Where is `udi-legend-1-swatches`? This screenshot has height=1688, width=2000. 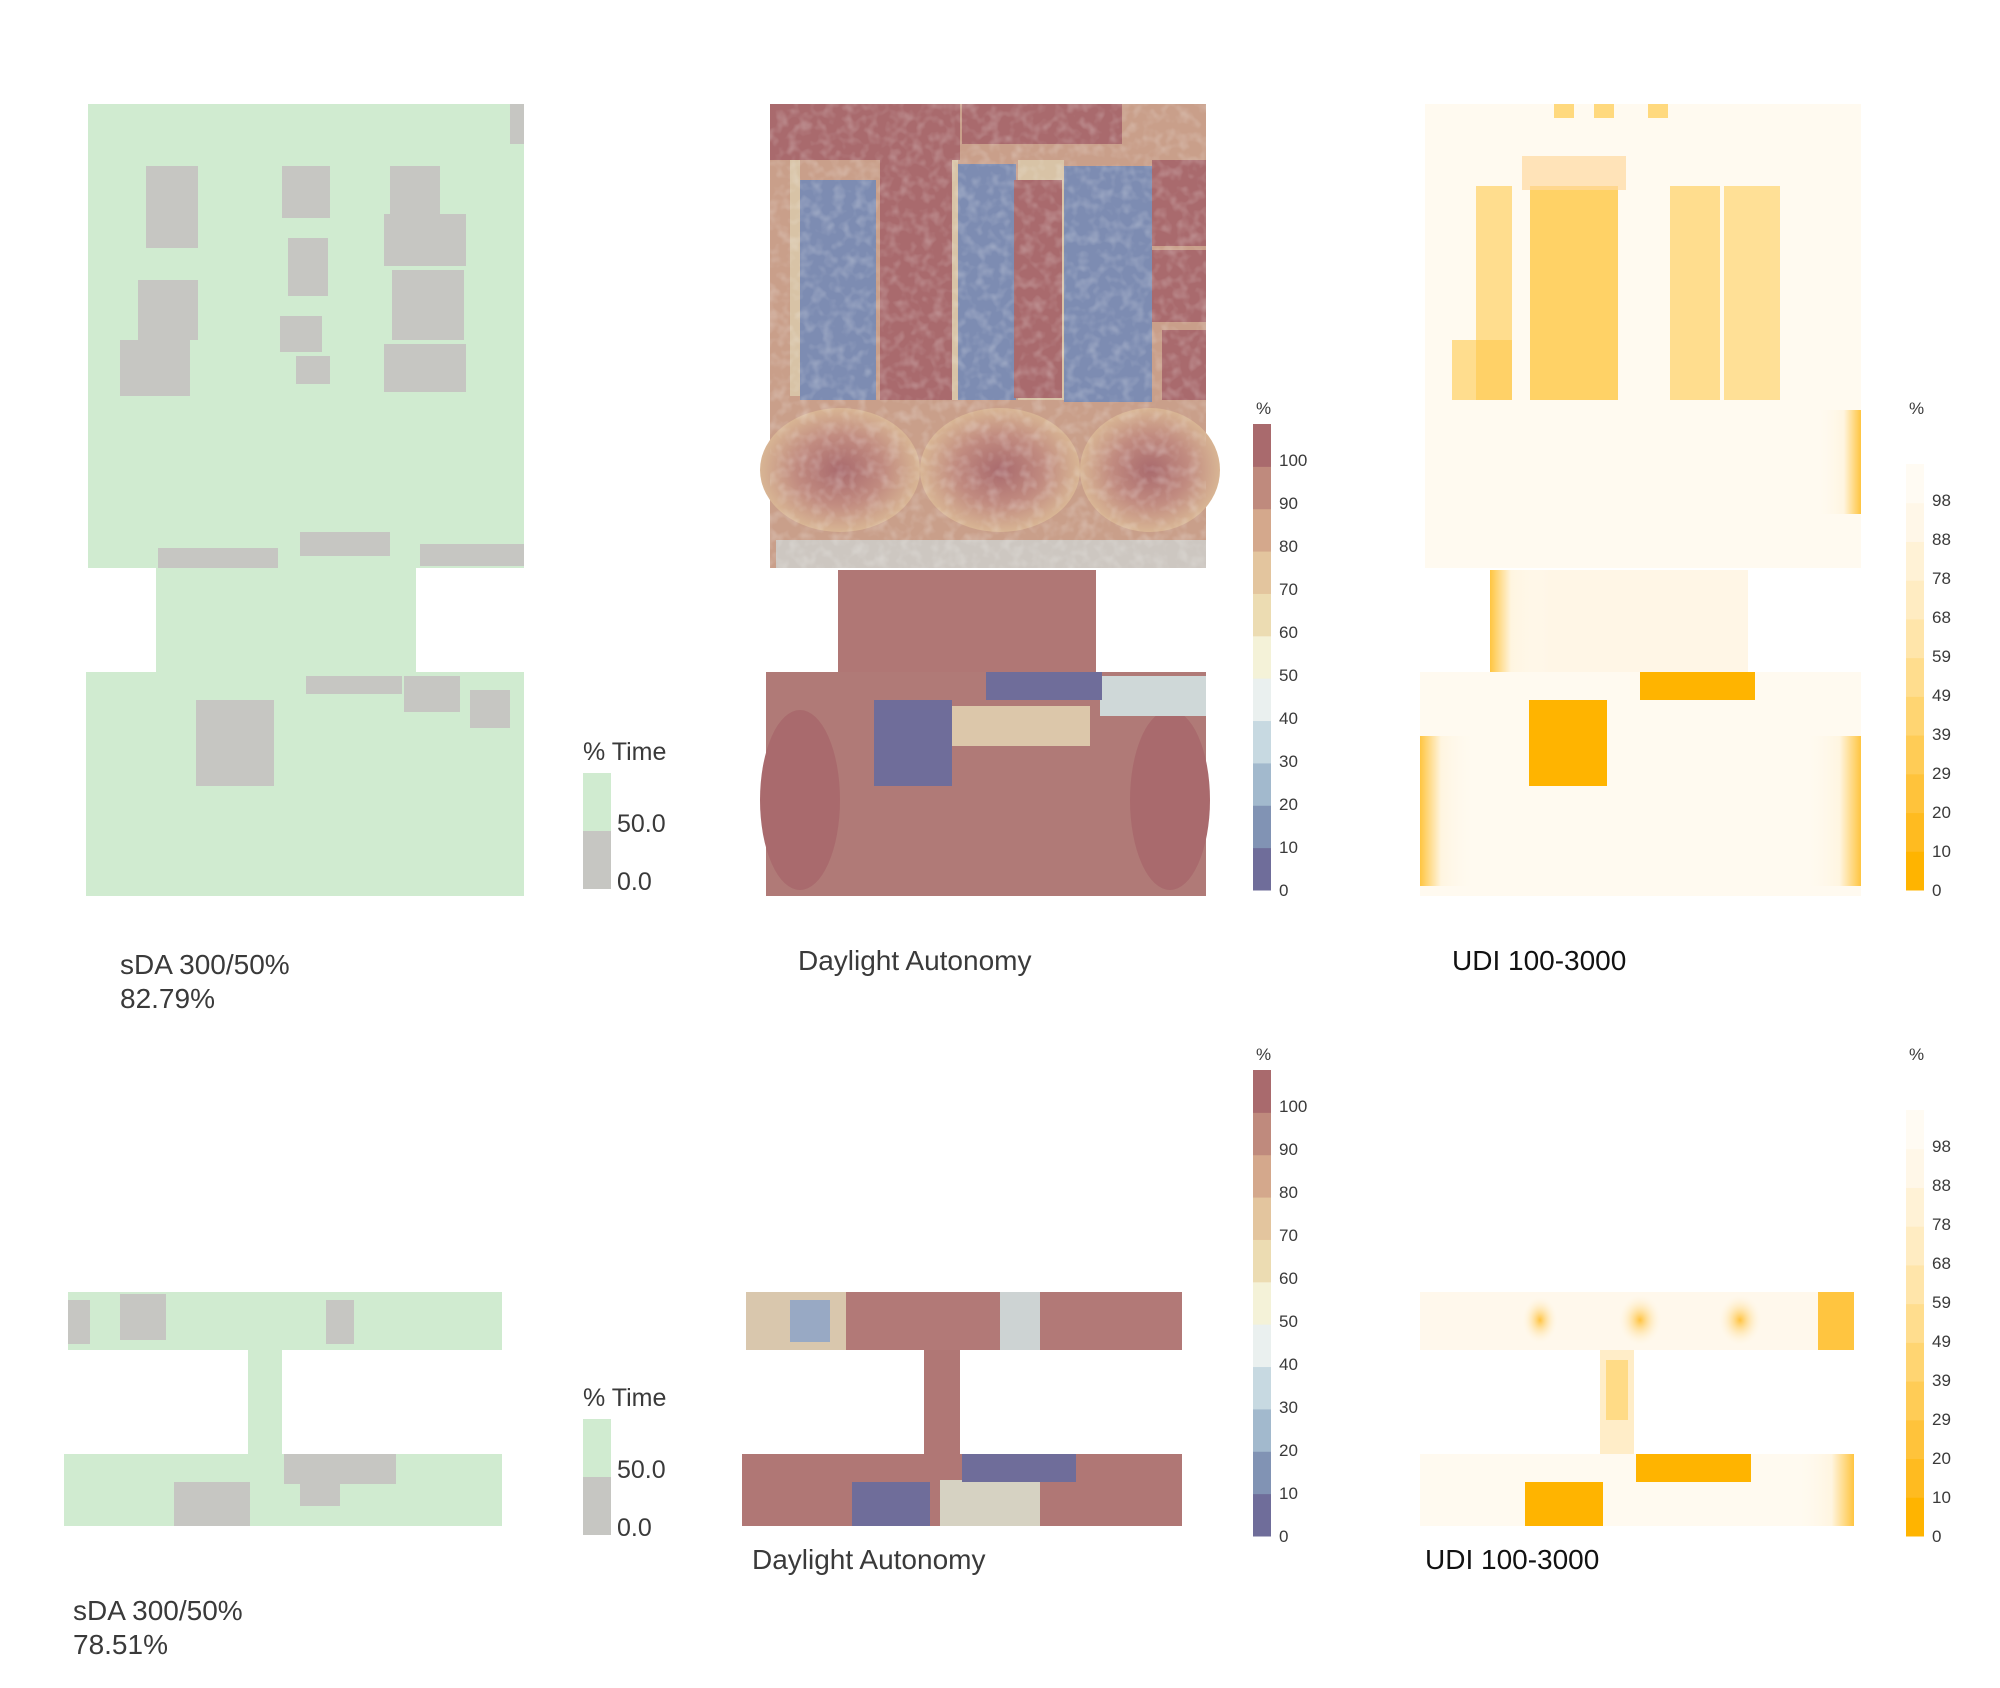
udi-legend-1-swatches is located at coordinates (1915, 677).